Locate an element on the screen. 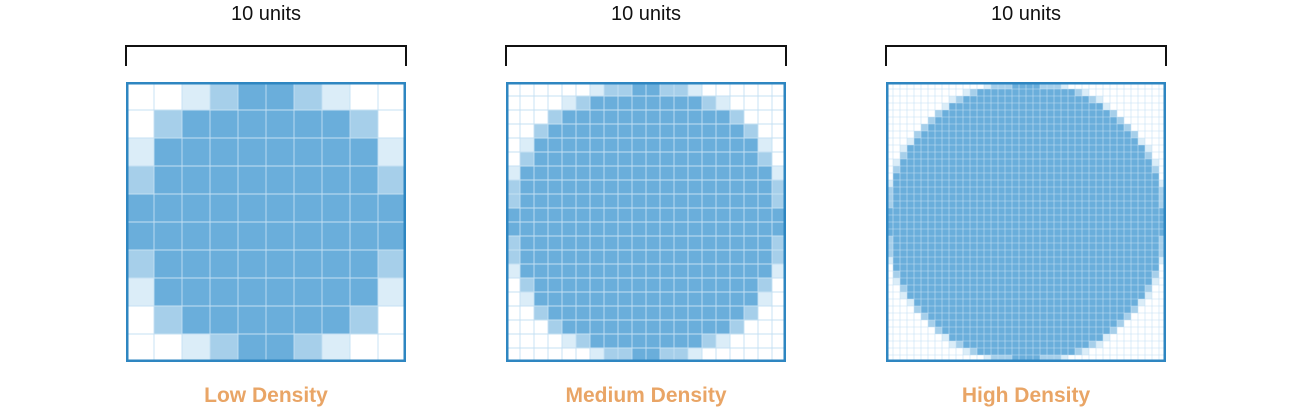 This screenshot has width=1304, height=420. units-label: 10 units is located at coordinates (266, 14).